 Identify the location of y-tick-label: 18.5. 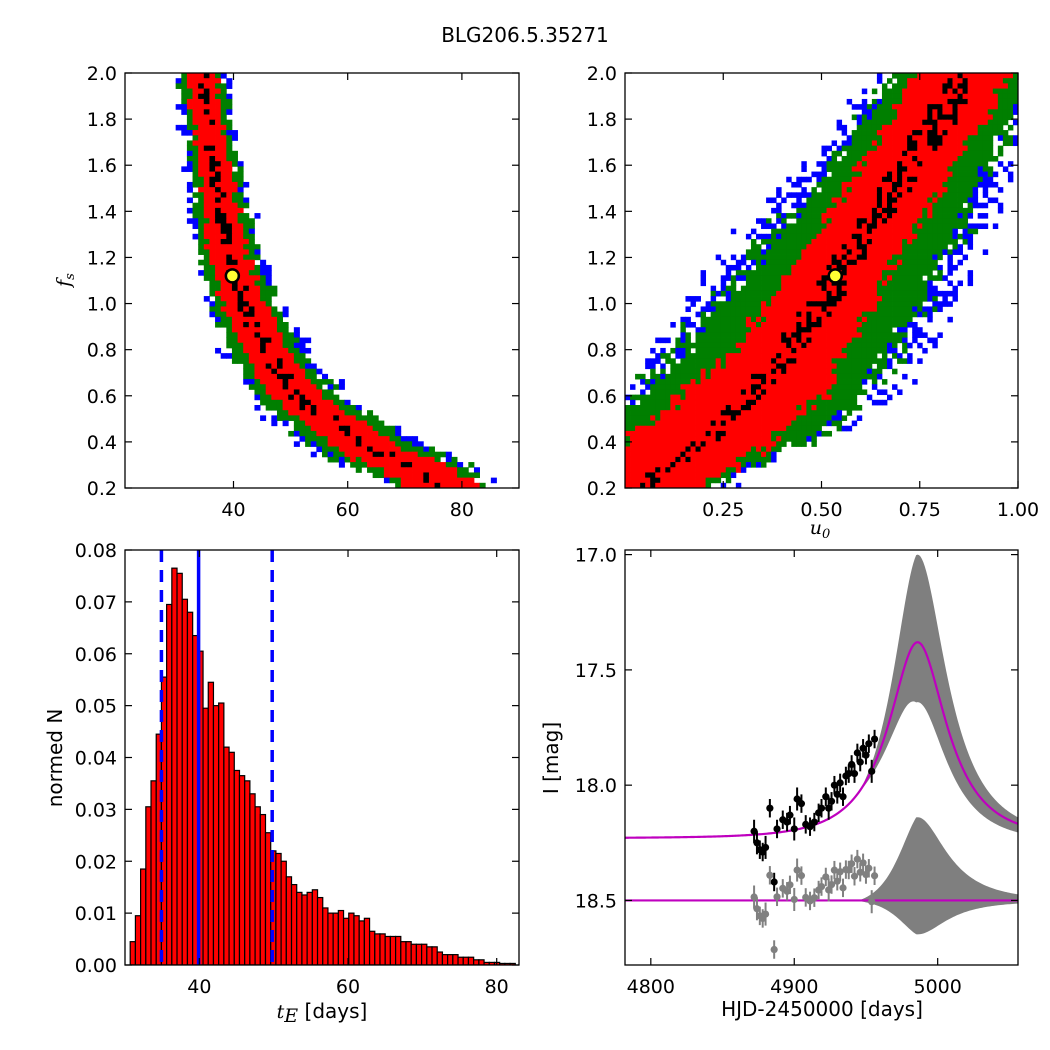
(596, 901).